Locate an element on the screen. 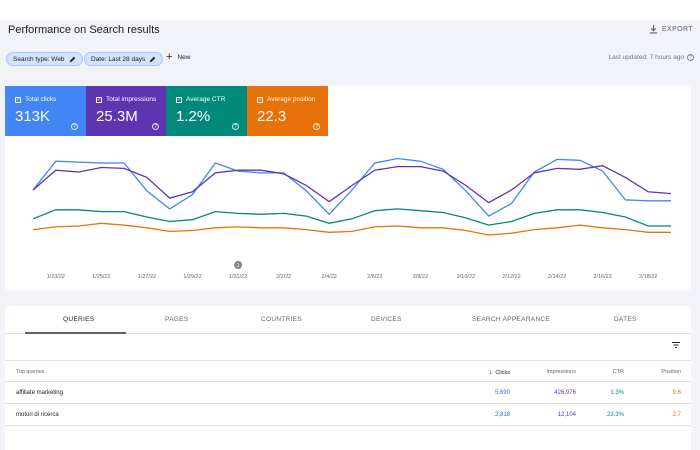  x-tick-label: 1/31/22 is located at coordinates (238, 277).